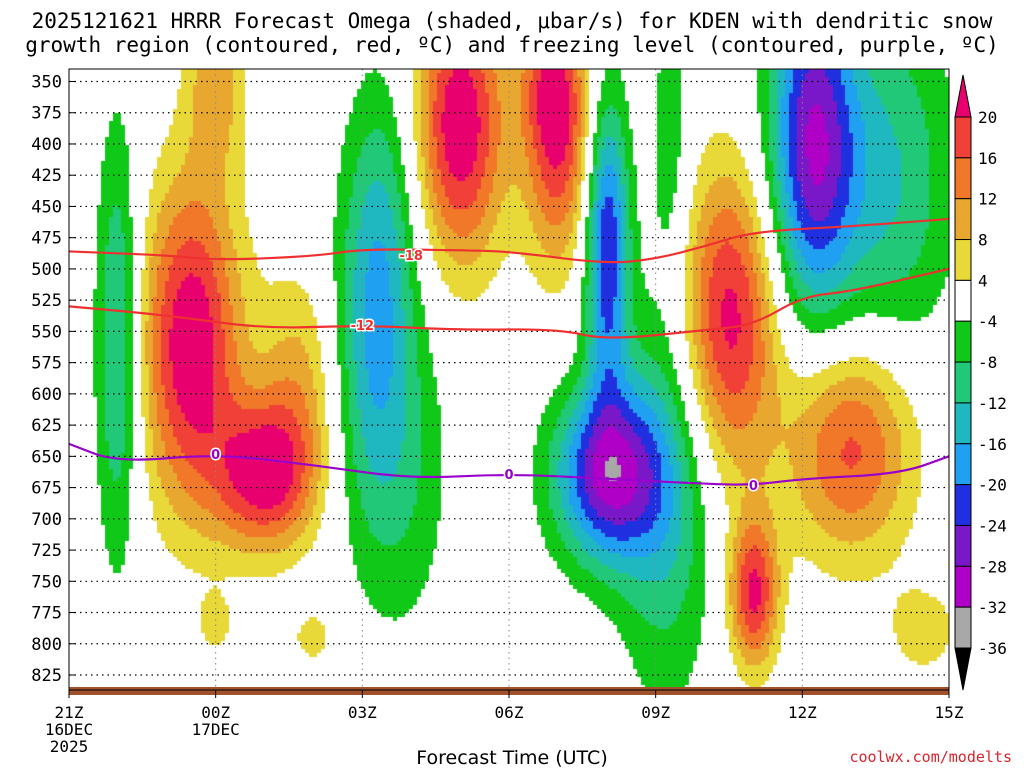  What do you see at coordinates (46, 426) in the screenshot?
I see `y-tick-label-625: 625` at bounding box center [46, 426].